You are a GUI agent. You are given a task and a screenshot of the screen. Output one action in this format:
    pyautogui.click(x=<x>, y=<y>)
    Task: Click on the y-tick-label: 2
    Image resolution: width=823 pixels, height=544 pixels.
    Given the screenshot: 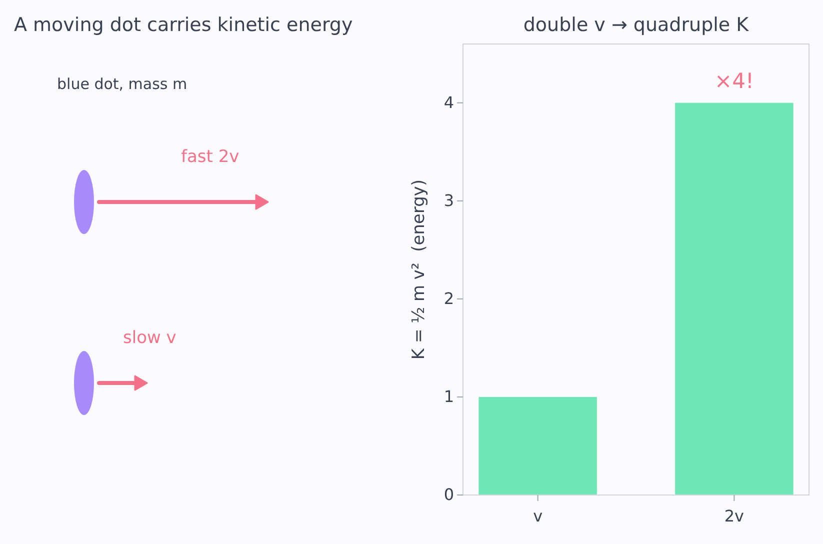 What is the action you would take?
    pyautogui.click(x=449, y=298)
    